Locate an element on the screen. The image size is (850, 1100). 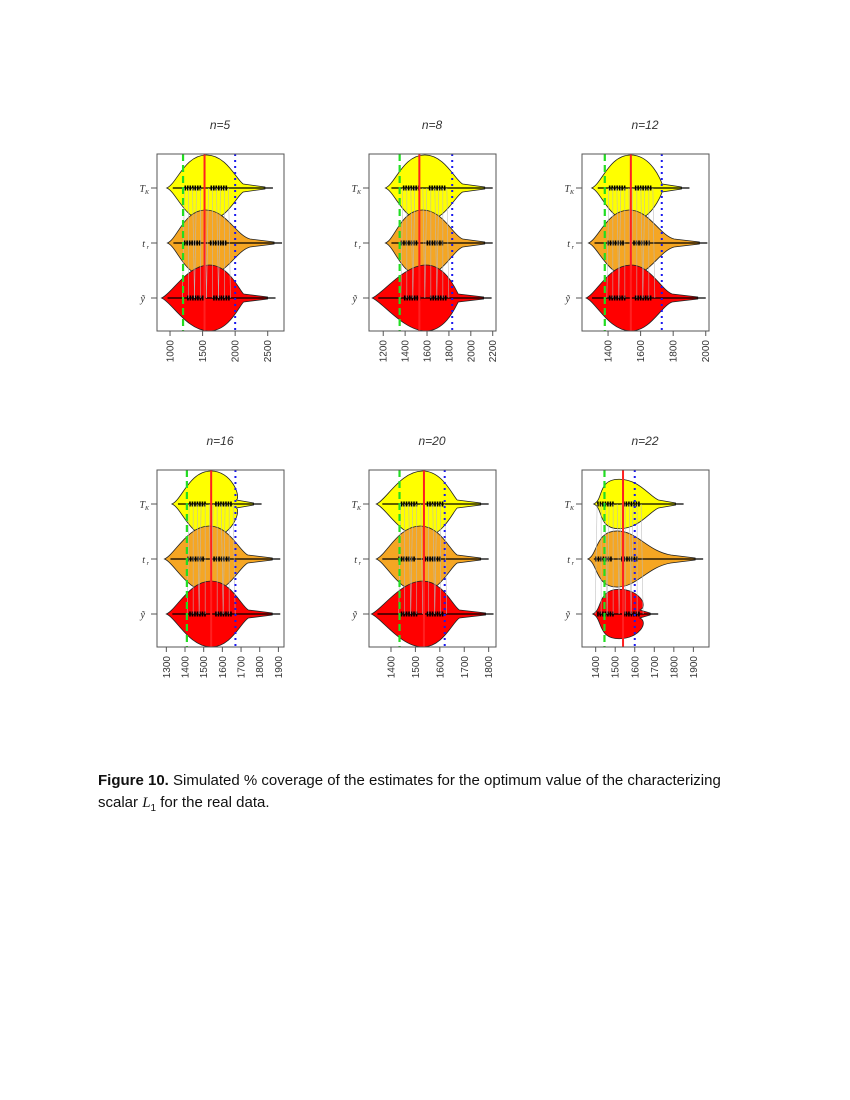
x-tick-label: 2200 is located at coordinates (493, 351).